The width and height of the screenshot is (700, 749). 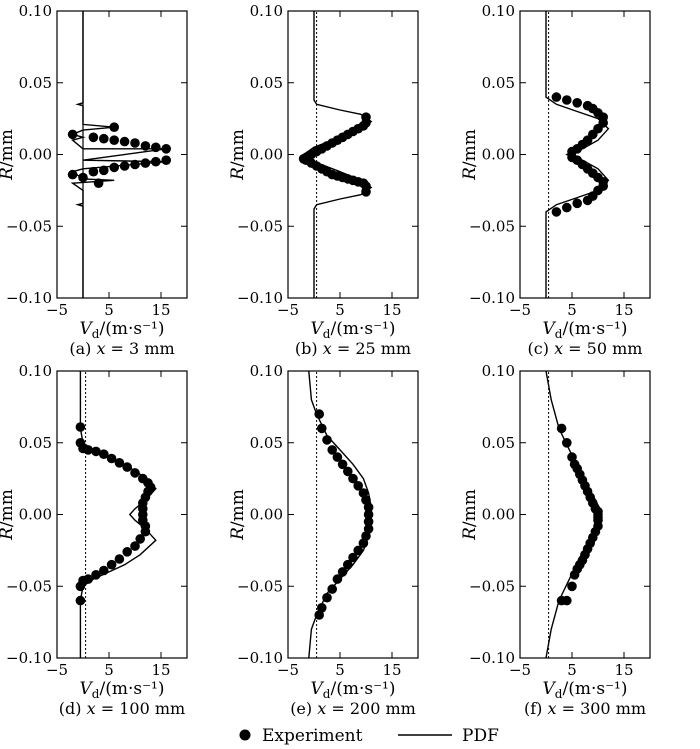 I want to click on panel-caption: (c) x = 50 mm, so click(x=585, y=348).